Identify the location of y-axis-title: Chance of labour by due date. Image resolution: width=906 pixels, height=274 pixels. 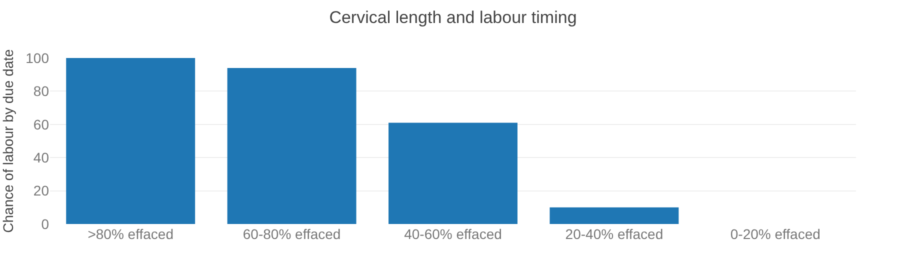
(8, 140).